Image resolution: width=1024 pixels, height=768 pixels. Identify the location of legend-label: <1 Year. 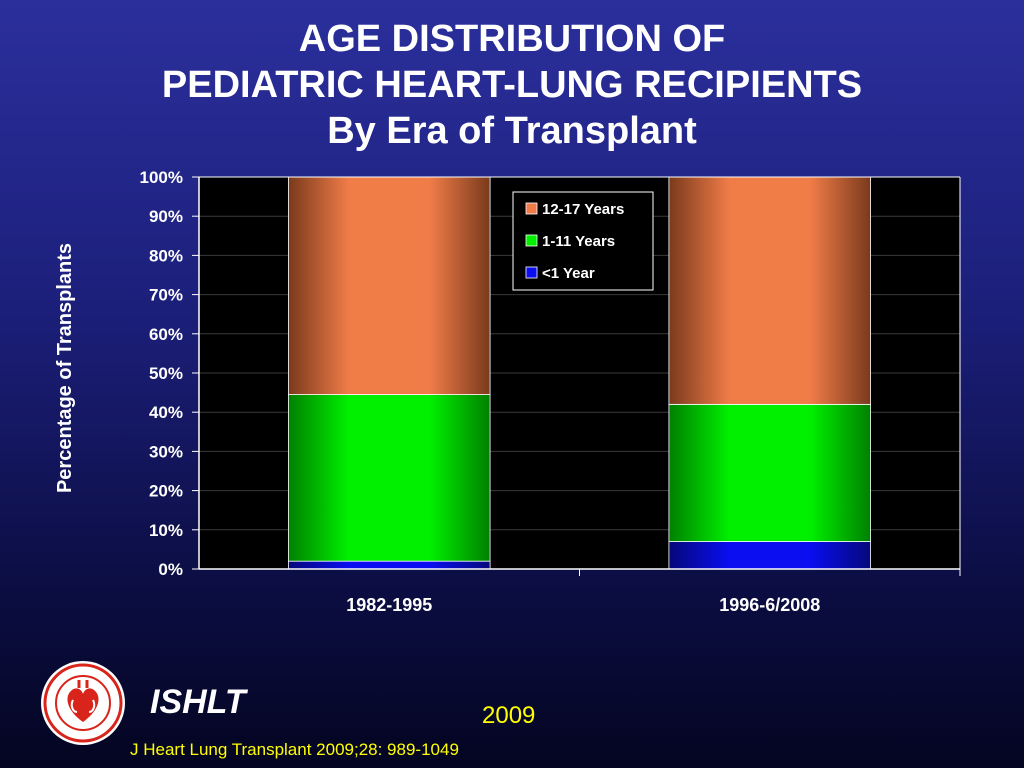
(568, 273).